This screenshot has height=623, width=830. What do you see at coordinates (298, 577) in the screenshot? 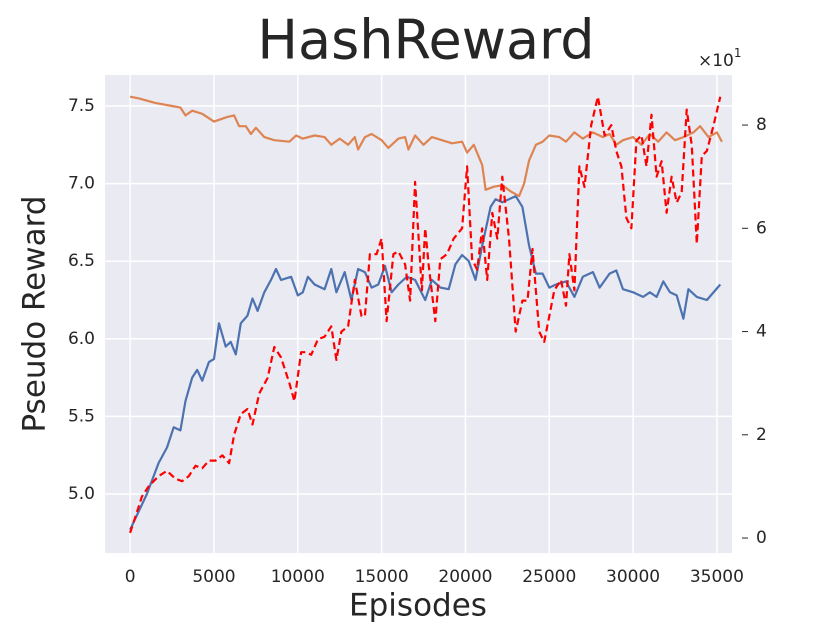
I see `x-tick-label: 10000` at bounding box center [298, 577].